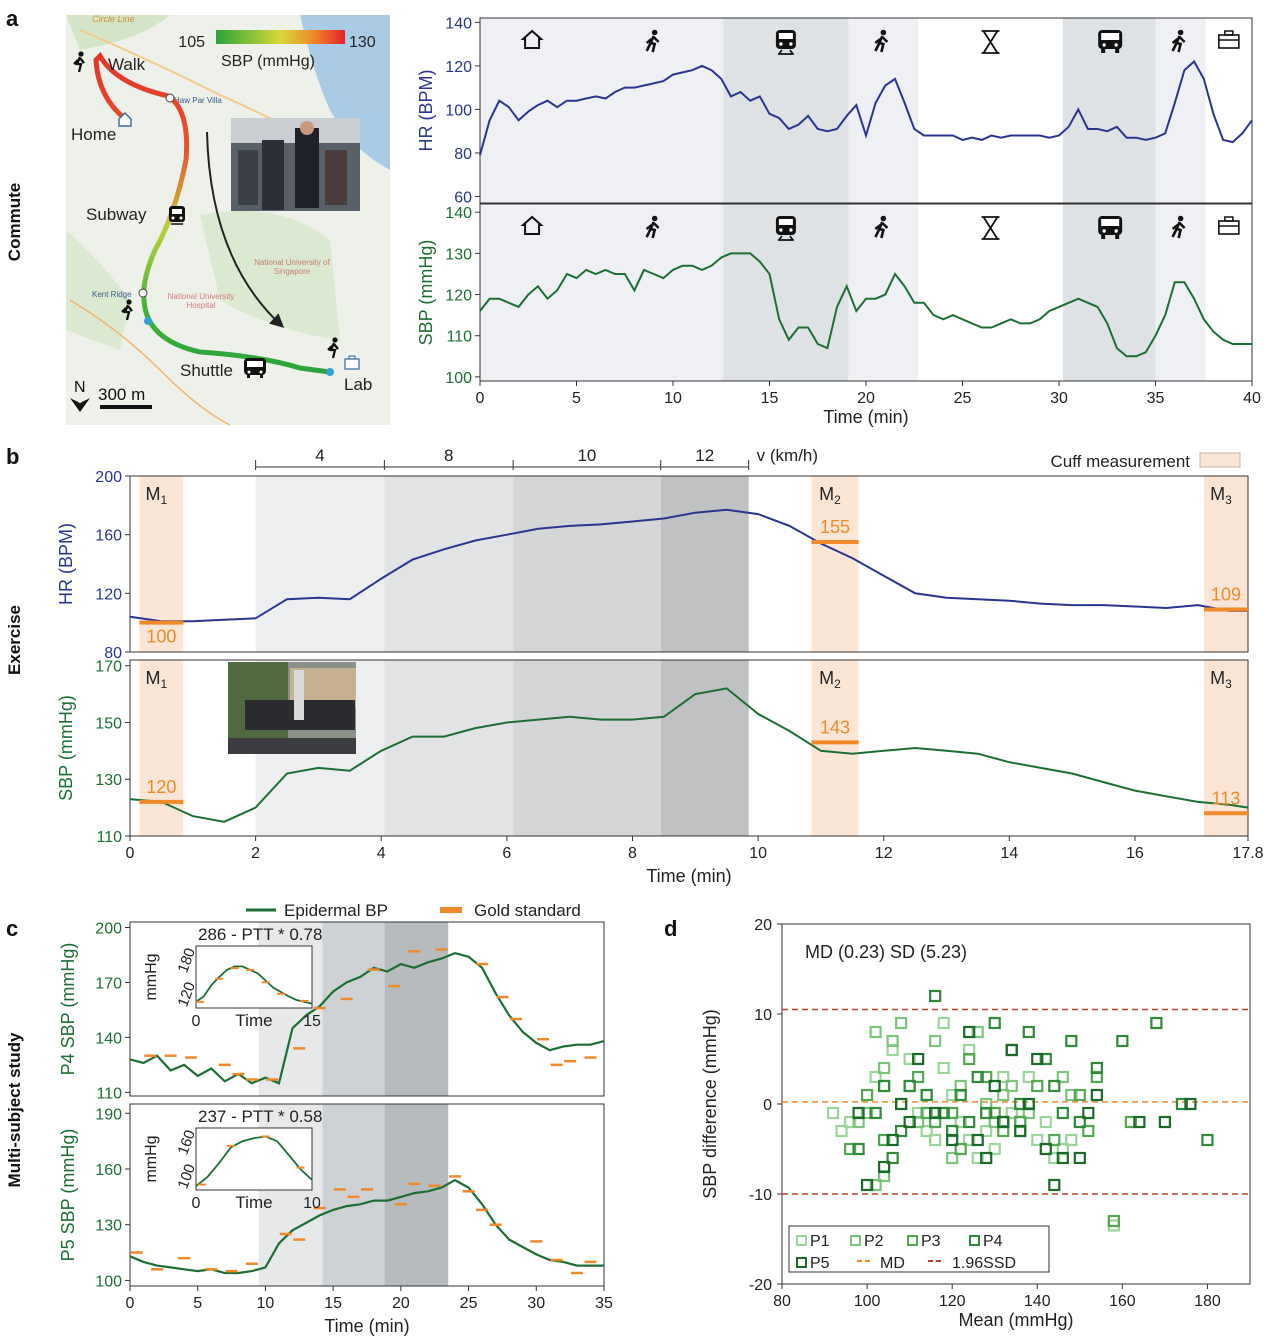 Image resolution: width=1265 pixels, height=1344 pixels. What do you see at coordinates (866, 398) in the screenshot?
I see `x-tick-label: 20` at bounding box center [866, 398].